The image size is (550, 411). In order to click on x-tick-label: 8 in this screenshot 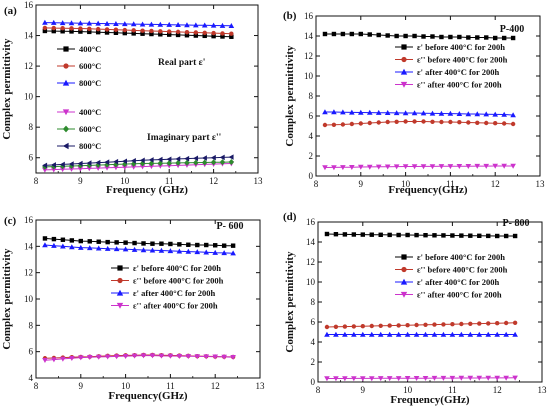, I will do `click(36, 386)`.